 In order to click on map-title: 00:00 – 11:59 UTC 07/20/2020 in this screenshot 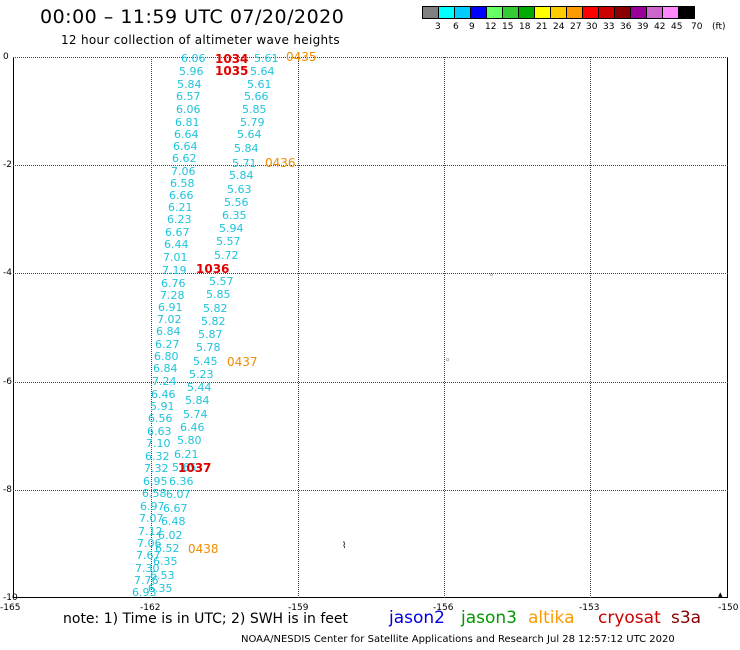, I will do `click(192, 17)`.